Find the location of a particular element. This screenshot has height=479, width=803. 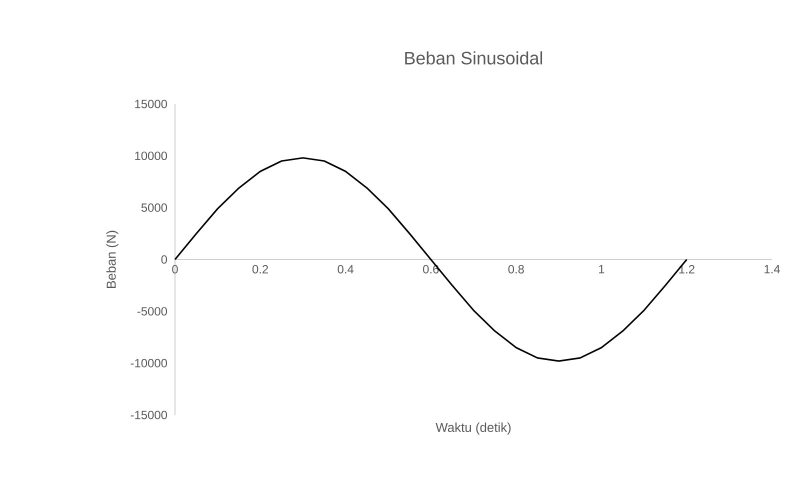

x-tick-label: 1.4 is located at coordinates (772, 269).